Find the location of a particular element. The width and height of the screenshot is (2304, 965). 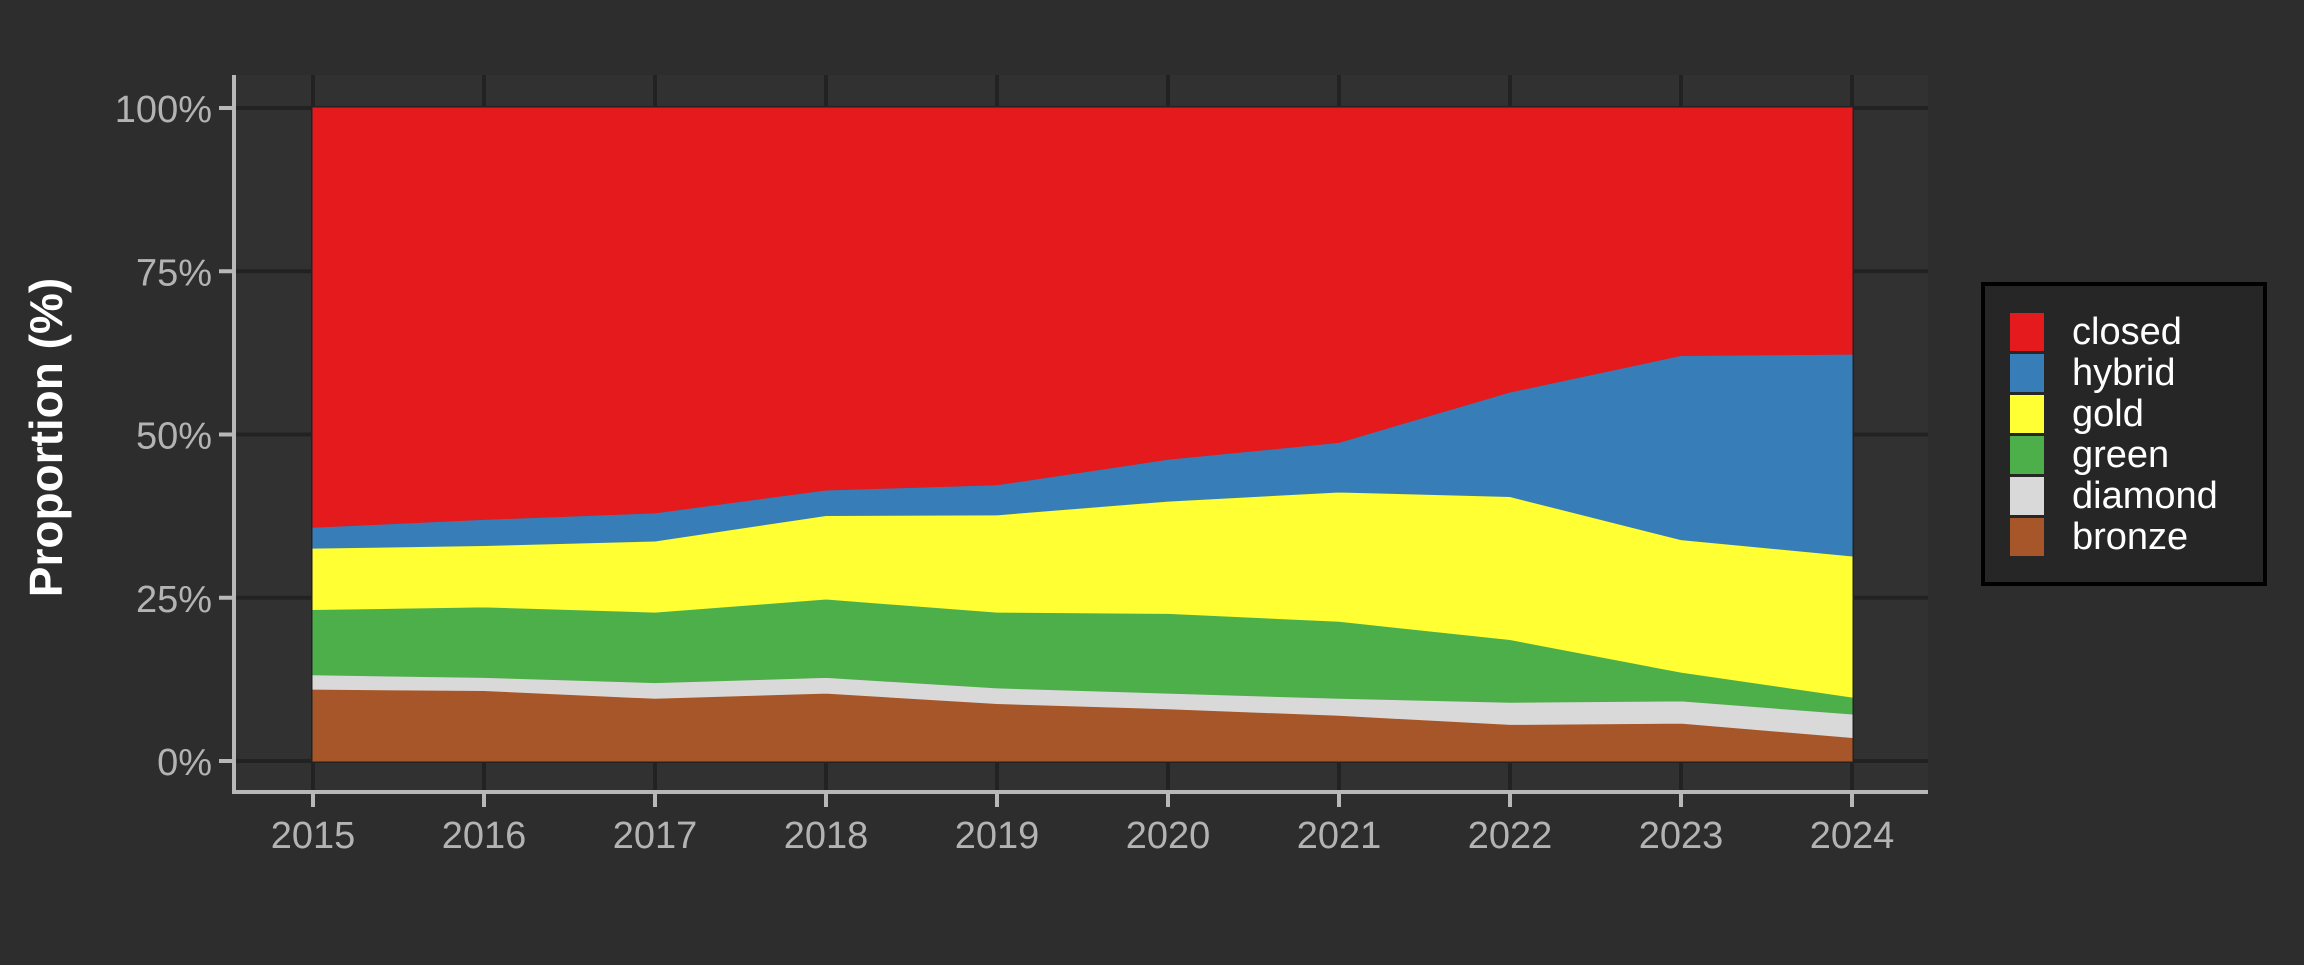

x-tick-label: 2018 is located at coordinates (826, 836).